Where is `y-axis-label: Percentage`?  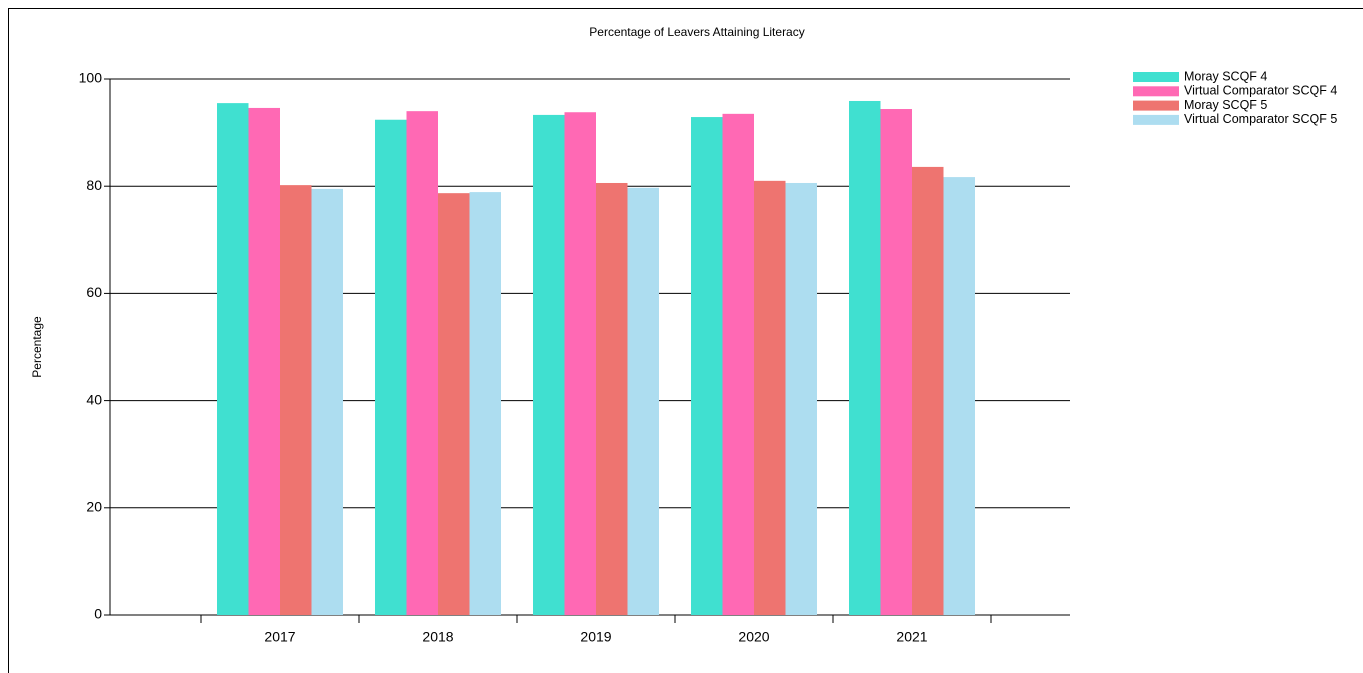
y-axis-label: Percentage is located at coordinates (37, 347).